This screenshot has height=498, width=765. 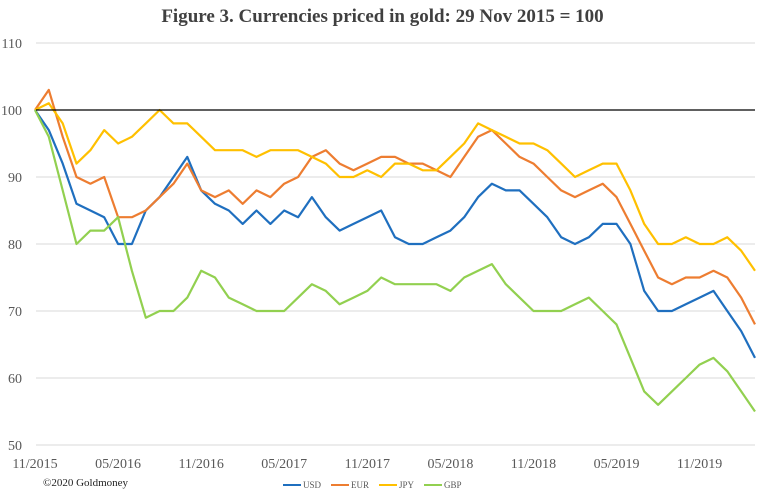 What do you see at coordinates (453, 485) in the screenshot?
I see `legend-label: GBP` at bounding box center [453, 485].